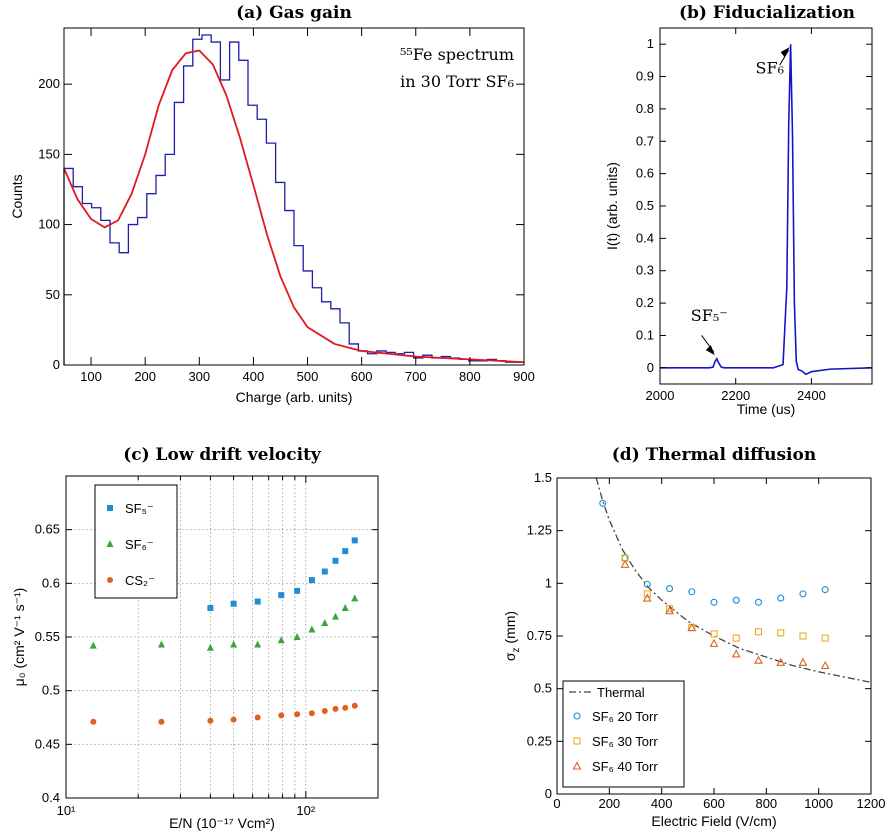  I want to click on panel-b-title: (b) Fiducialization, so click(767, 13).